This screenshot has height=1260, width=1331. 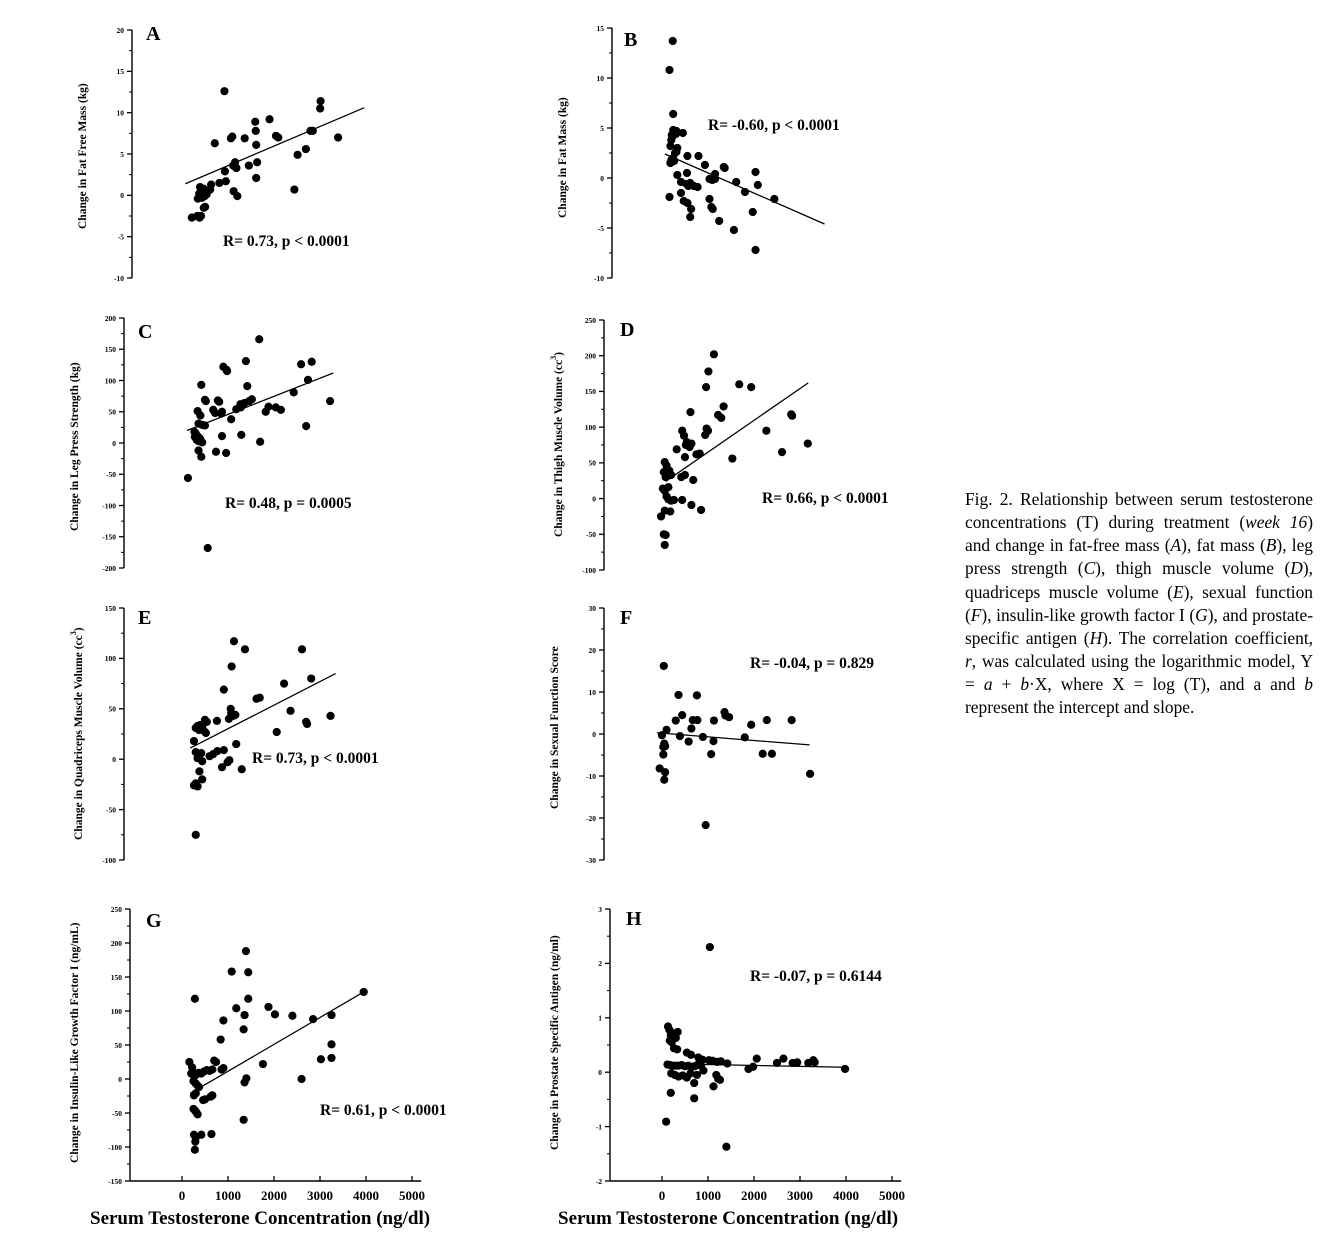 I want to click on x-tick-label: 3000, so click(x=800, y=1195).